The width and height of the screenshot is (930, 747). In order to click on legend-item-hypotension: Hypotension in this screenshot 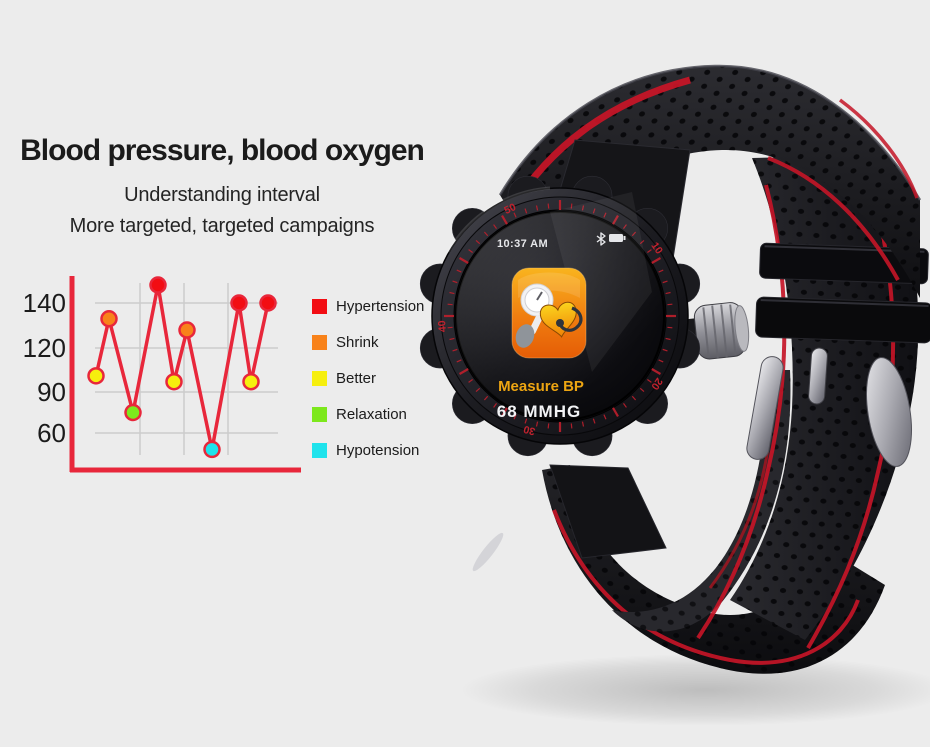, I will do `click(368, 450)`.